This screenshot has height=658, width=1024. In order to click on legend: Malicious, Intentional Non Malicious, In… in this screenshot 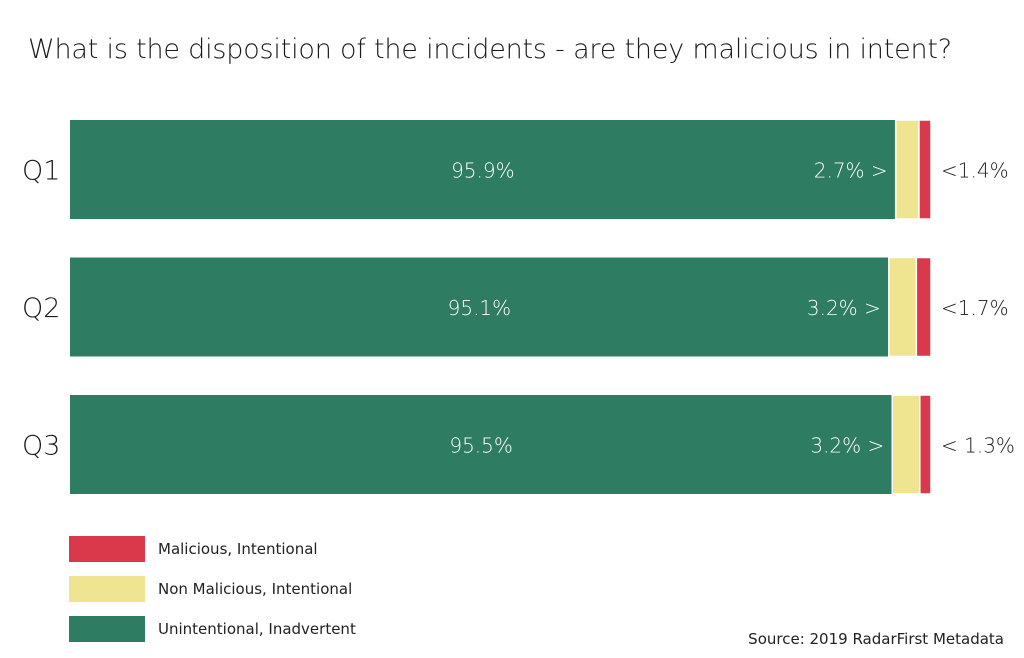, I will do `click(212, 596)`.